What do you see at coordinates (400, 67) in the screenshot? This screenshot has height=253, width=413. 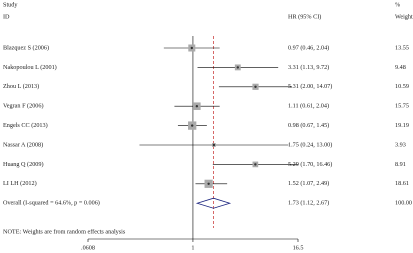 I see `weight-label: 9.48` at bounding box center [400, 67].